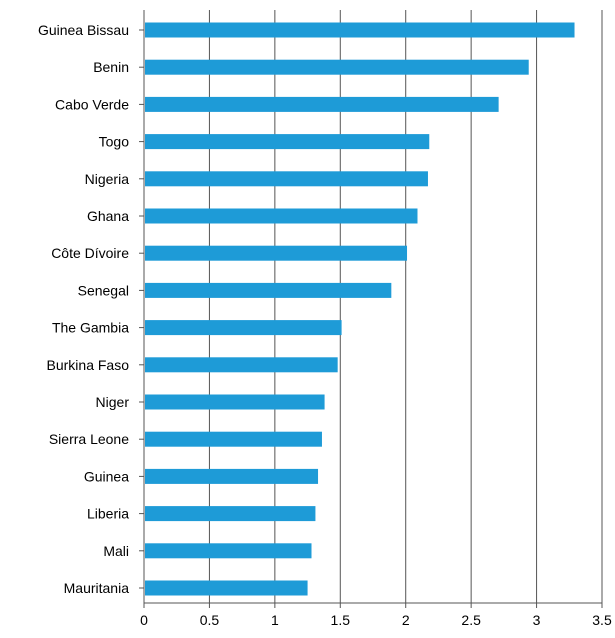 Image resolution: width=615 pixels, height=638 pixels. Describe the element at coordinates (88, 365) in the screenshot. I see `category-label: Burkina Faso` at that location.